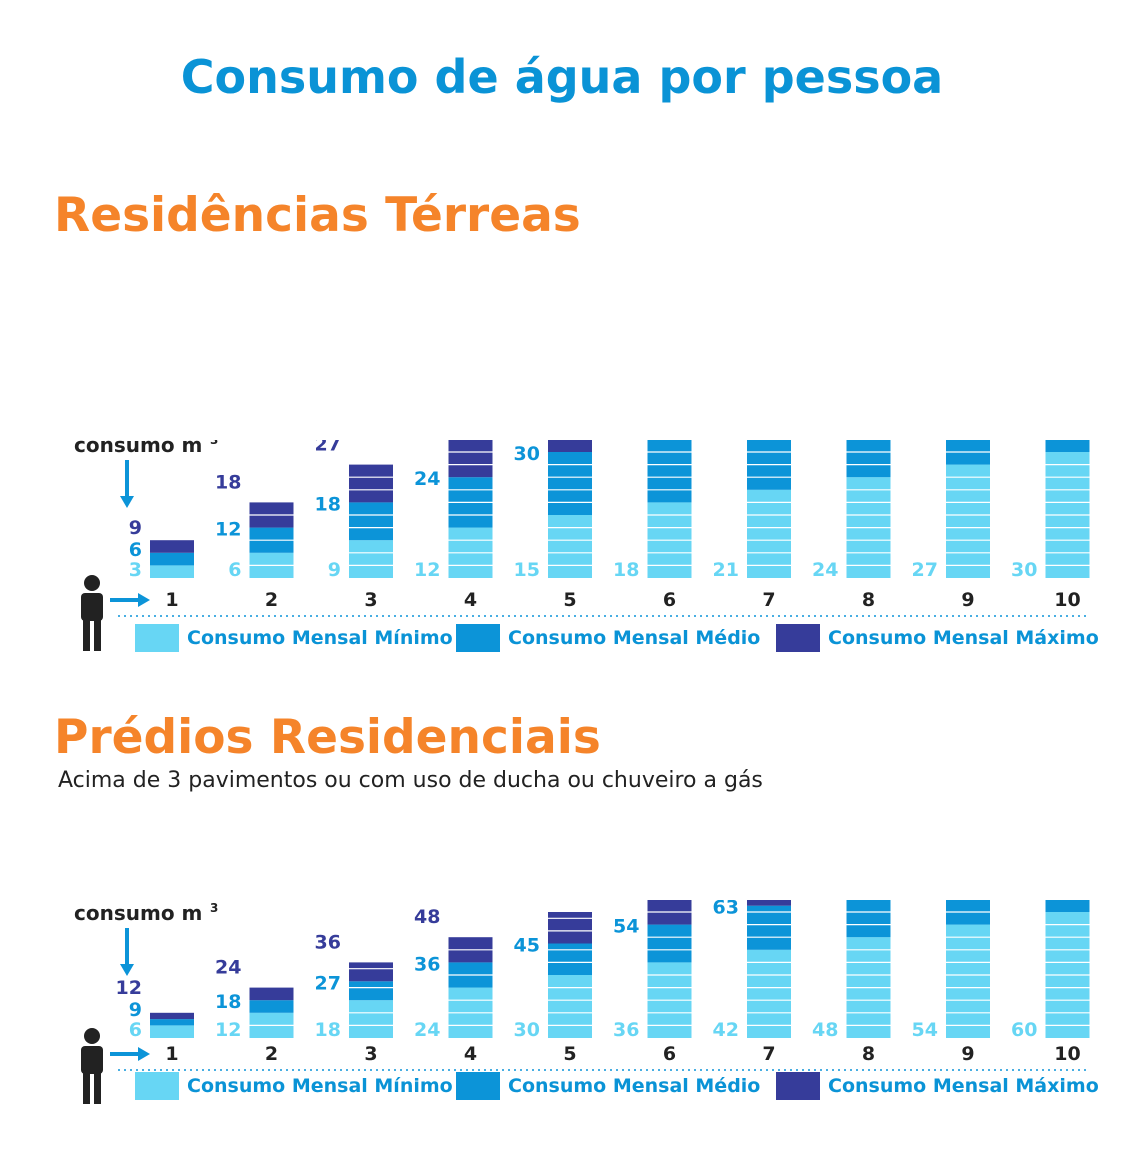 This screenshot has height=1160, width=1148. I want to click on bar-predios-9-seg0, so click(968, 981).